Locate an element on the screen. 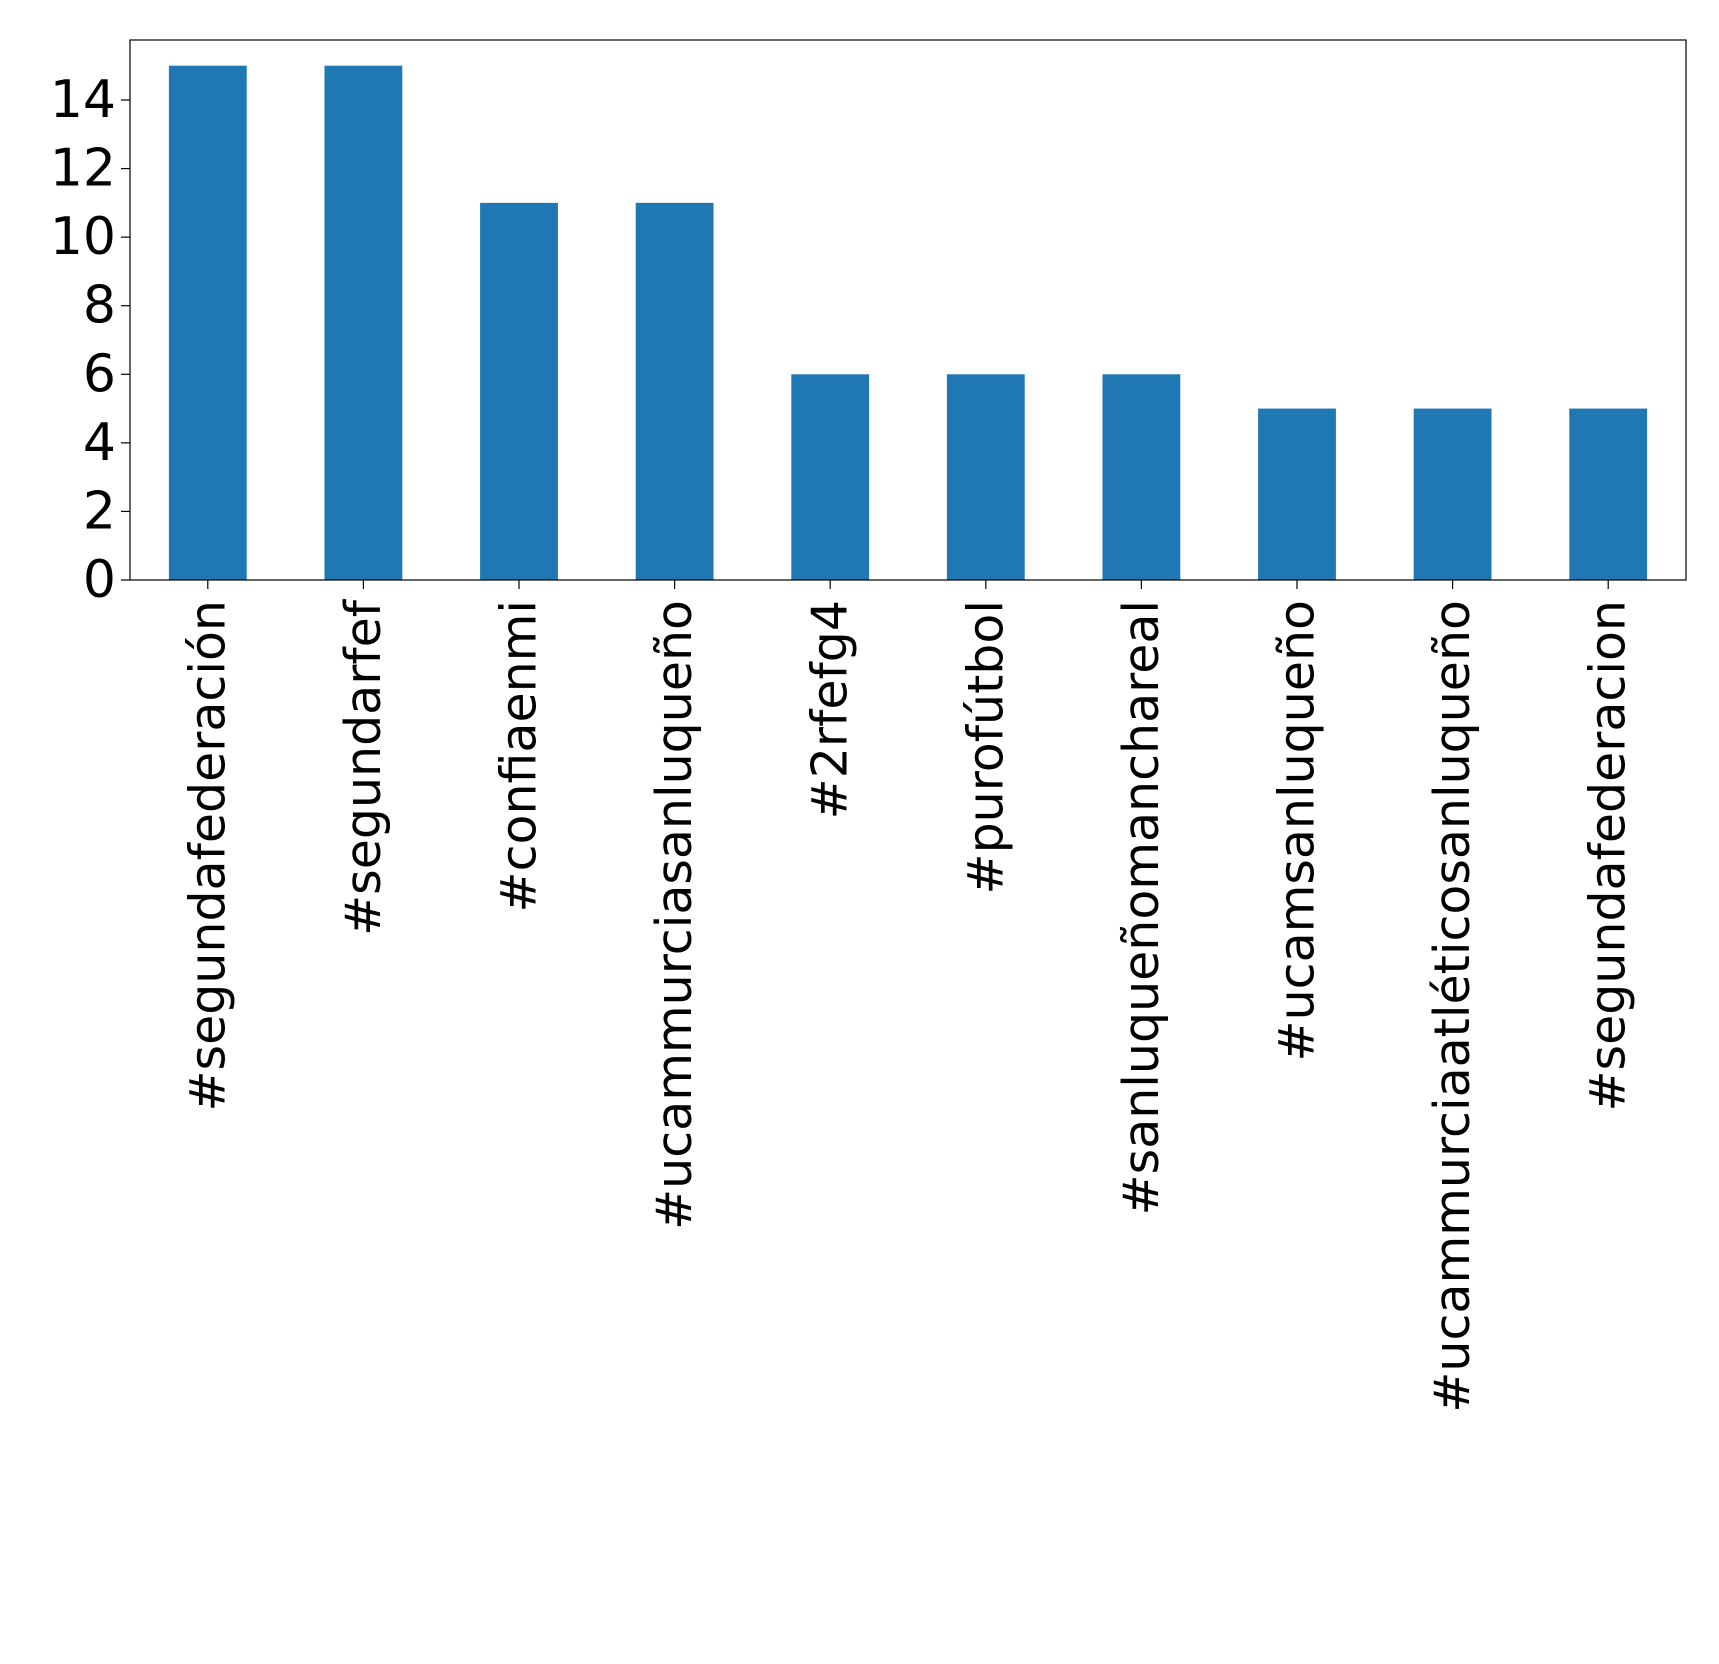  x-tick-label-8: #ucammurciaatléticosanluqueño is located at coordinates (1452, 1006).